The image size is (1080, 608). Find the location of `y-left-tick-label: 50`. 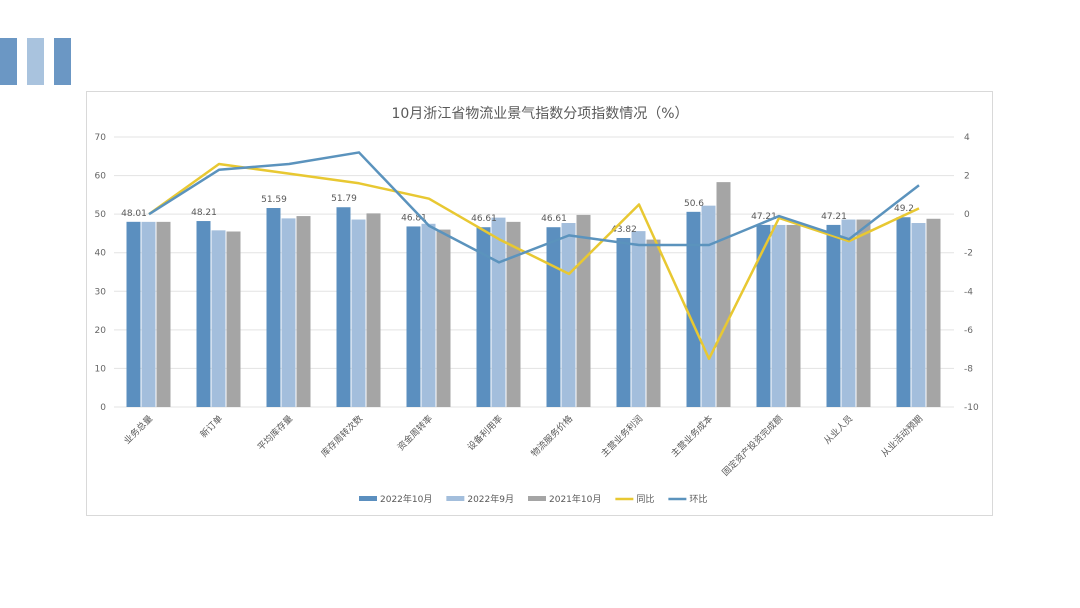

y-left-tick-label: 50 is located at coordinates (101, 215).